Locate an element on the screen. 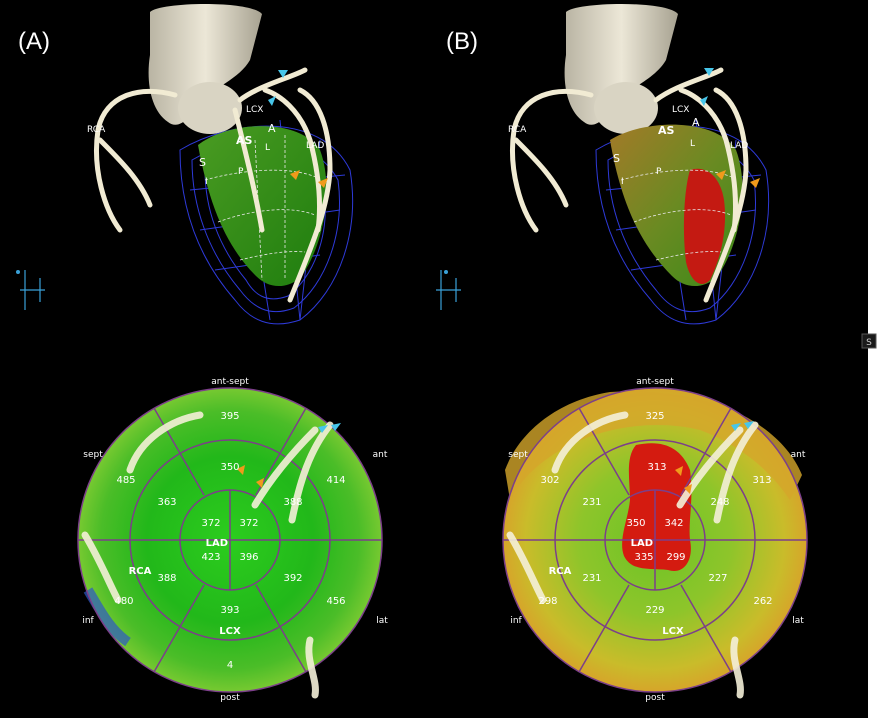  value-mid-ant: 388 is located at coordinates (292, 502).